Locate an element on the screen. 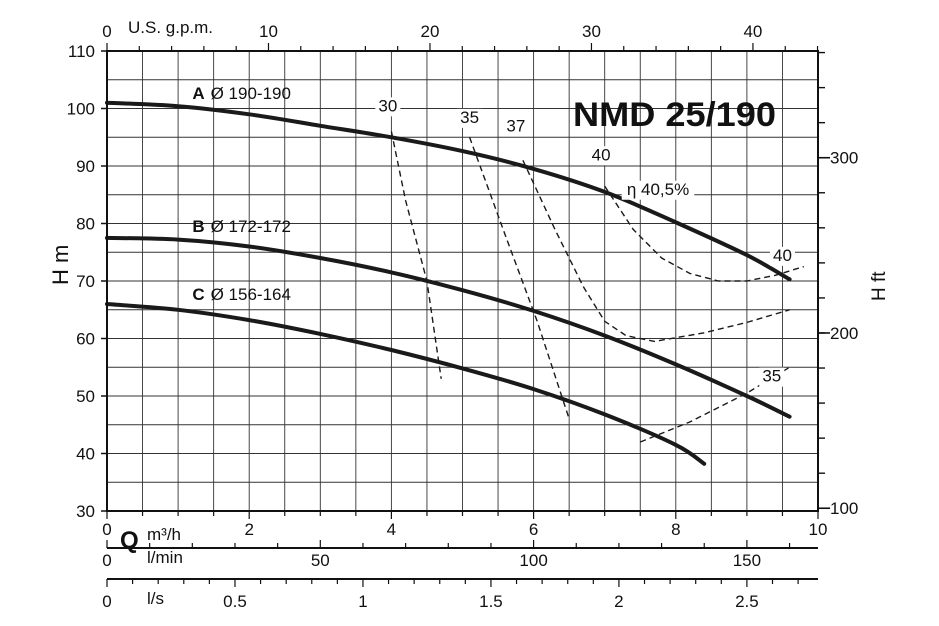 The height and width of the screenshot is (626, 939). ls-tick-label: 1.5 is located at coordinates (491, 601).